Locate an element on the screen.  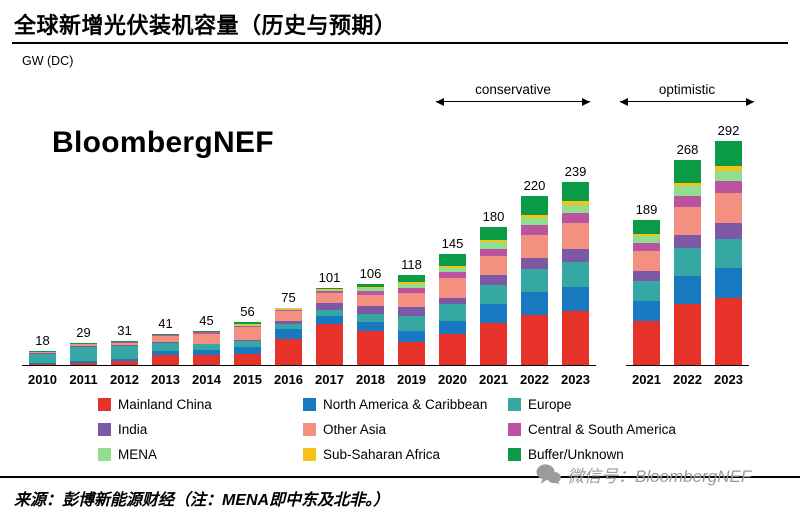
bar-total-label: 75 is located at coordinates (288, 297).